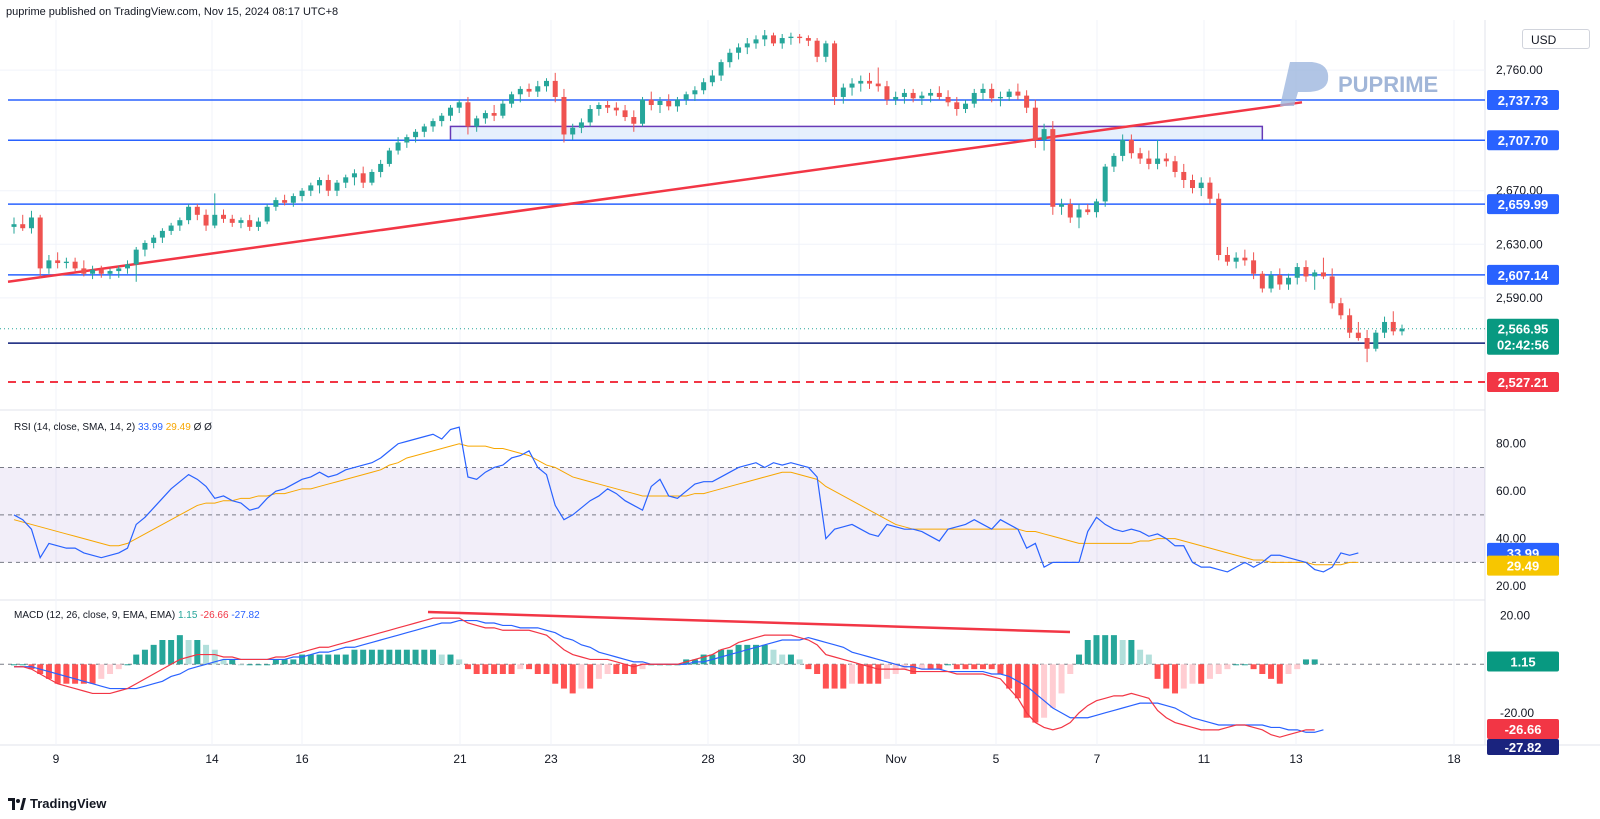  I want to click on macd-hist-label: 1.15, so click(1522, 661).